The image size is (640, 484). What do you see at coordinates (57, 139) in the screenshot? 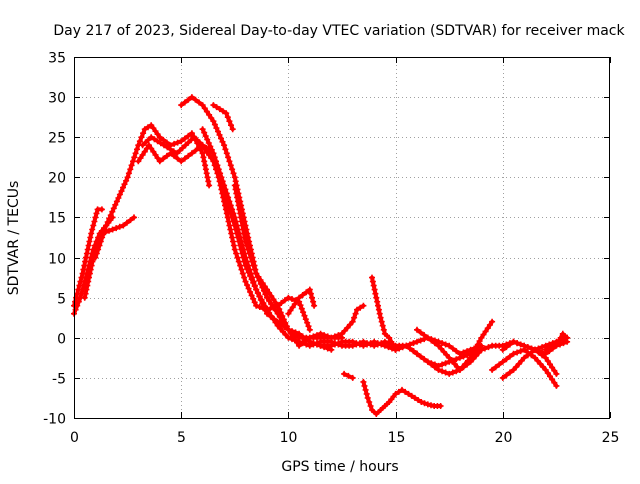
I see `y-tick-label-7: 25` at bounding box center [57, 139].